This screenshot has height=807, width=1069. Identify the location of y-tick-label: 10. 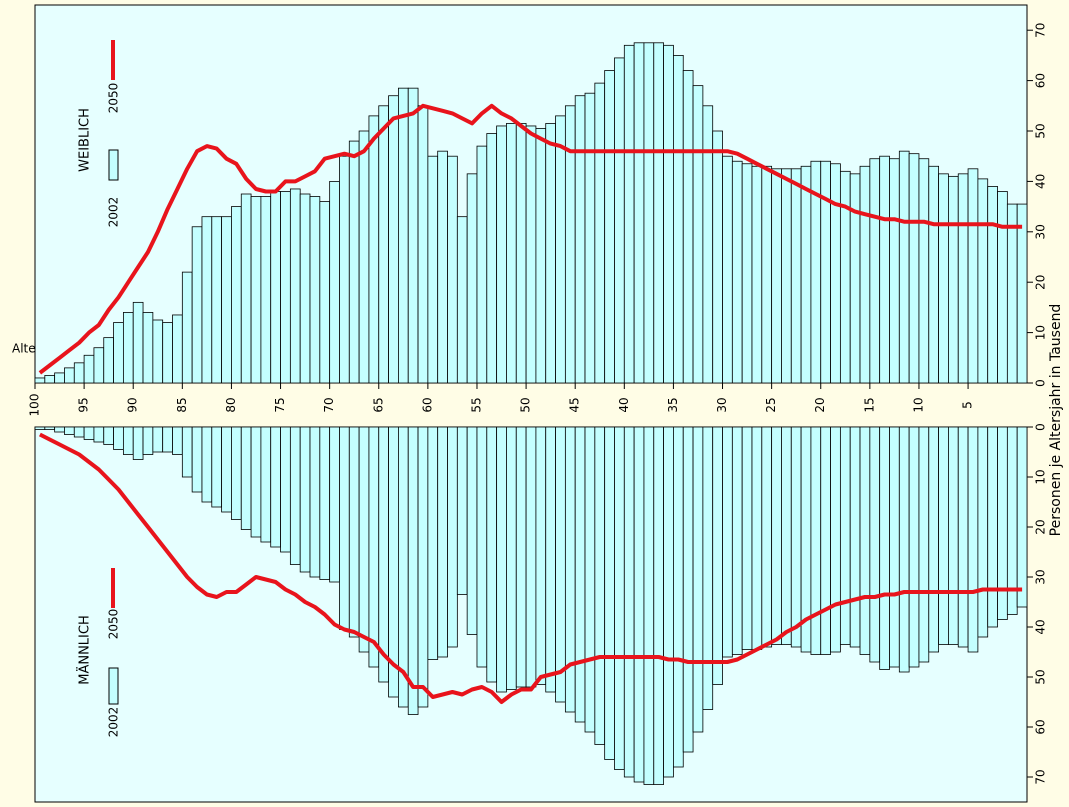
(1041, 476).